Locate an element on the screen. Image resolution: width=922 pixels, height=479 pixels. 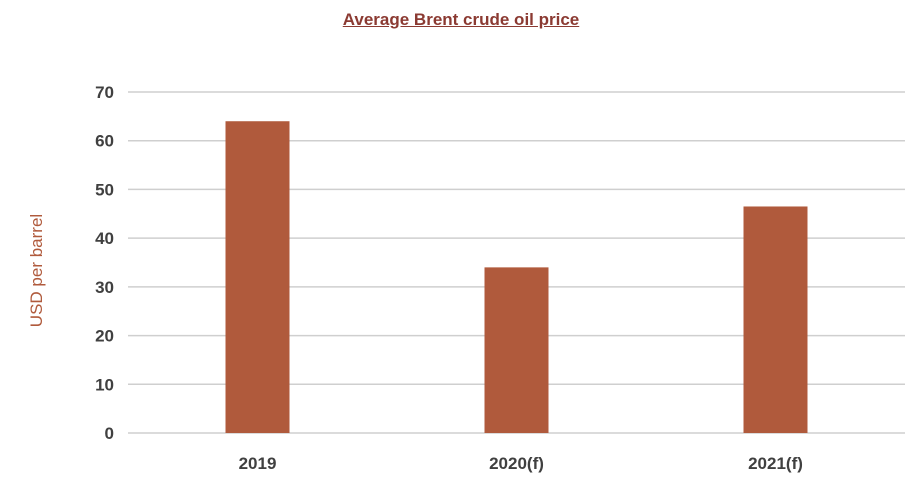
y-tick-label: 60 is located at coordinates (104, 141).